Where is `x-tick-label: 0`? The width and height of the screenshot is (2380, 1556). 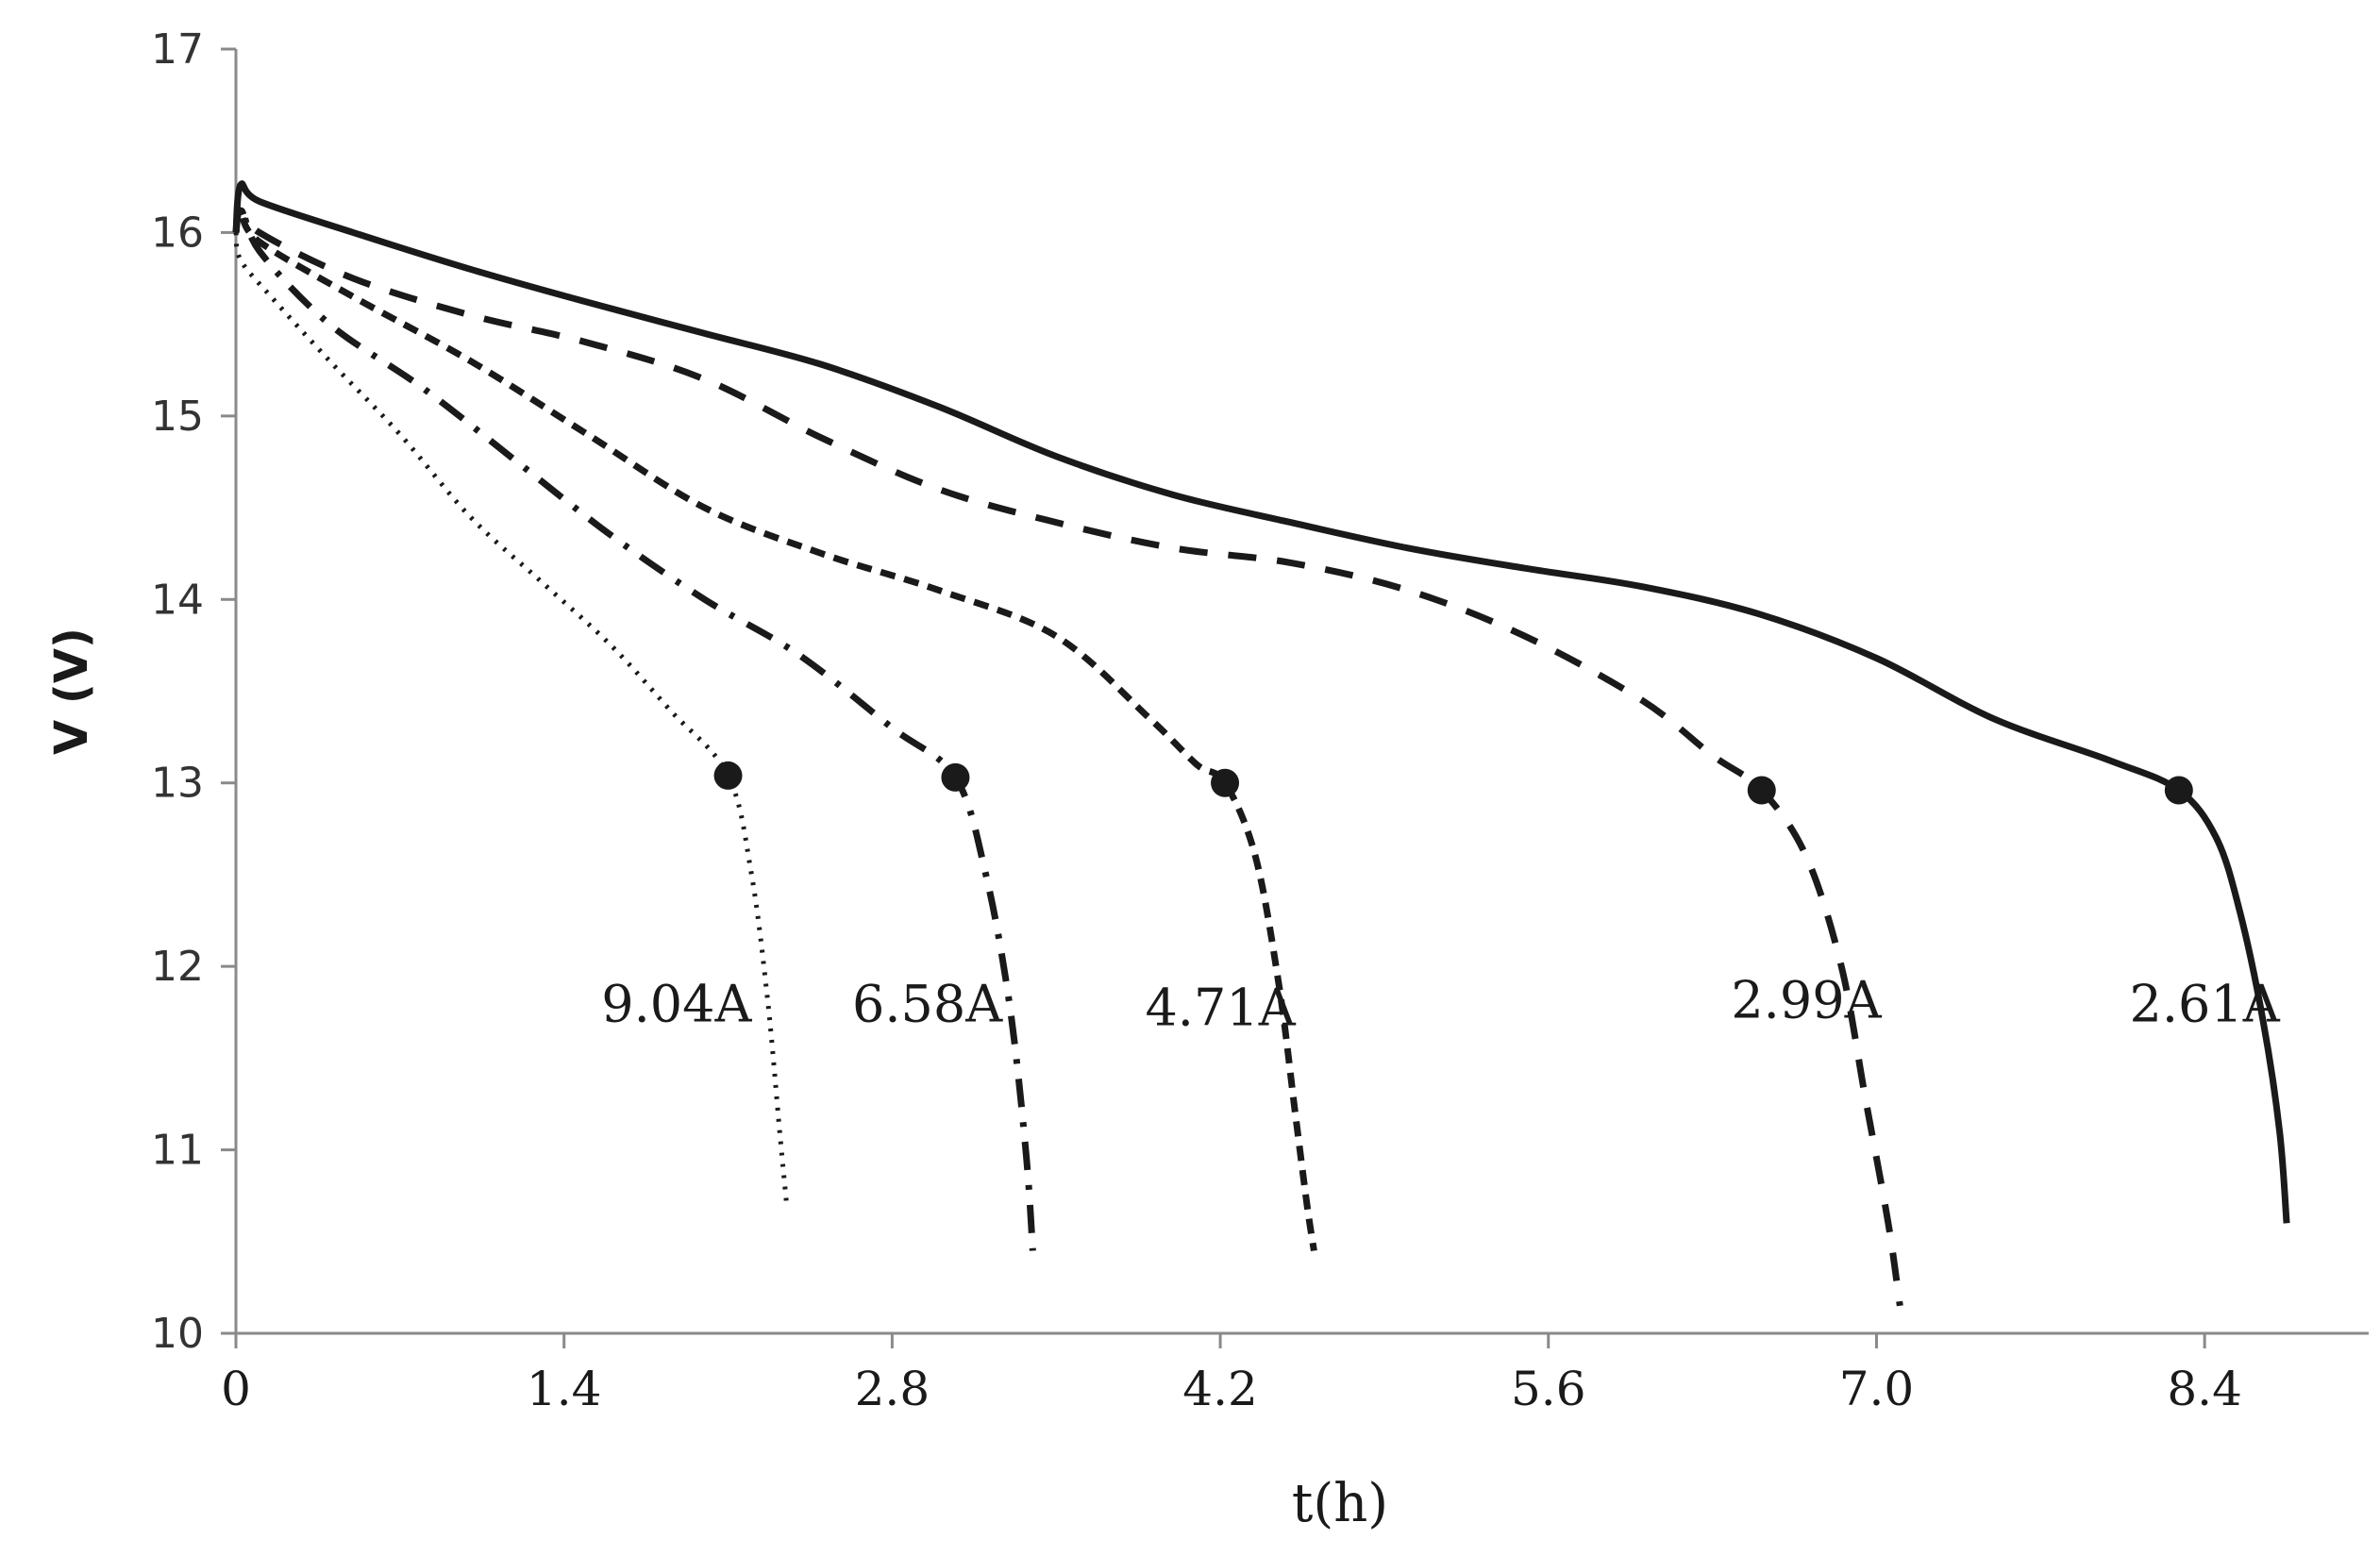
x-tick-label: 0 is located at coordinates (236, 1389).